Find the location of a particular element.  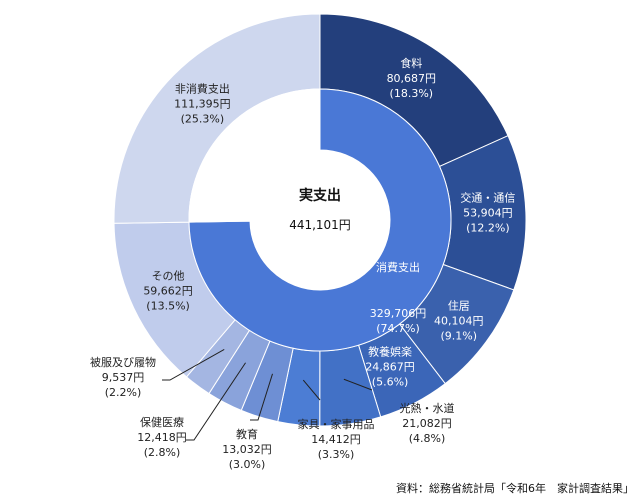

label-inner-0-name: 消費支出 is located at coordinates (398, 267).